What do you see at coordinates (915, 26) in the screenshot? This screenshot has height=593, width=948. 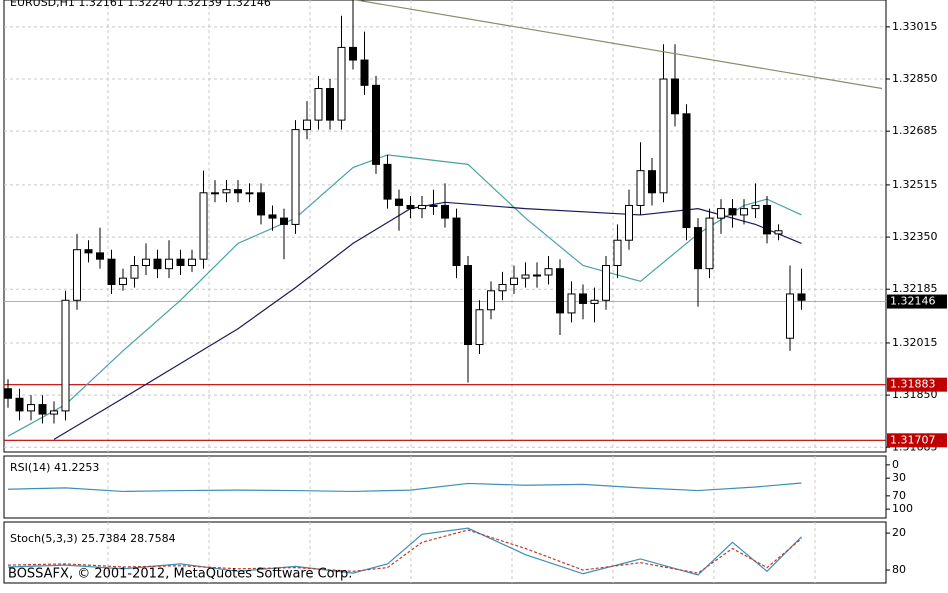 I see `y-tick-label: 1.33015` at bounding box center [915, 26].